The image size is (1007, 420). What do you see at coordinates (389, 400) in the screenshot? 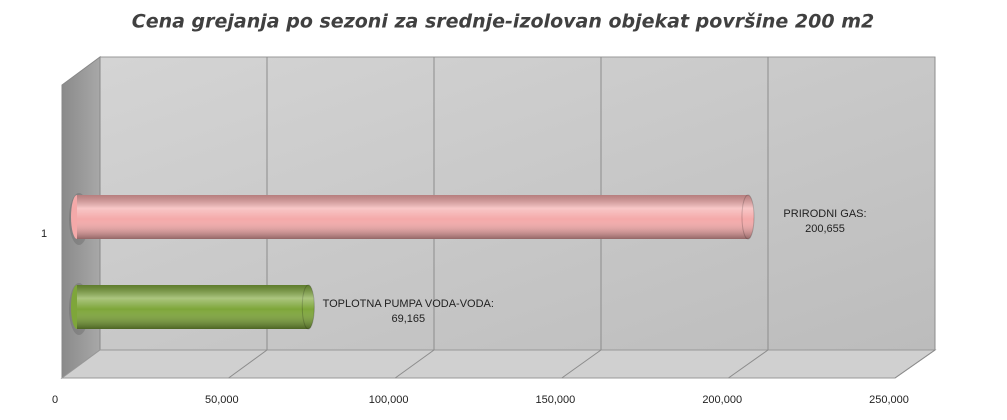
I see `x-tick-label: 100,000` at bounding box center [389, 400].